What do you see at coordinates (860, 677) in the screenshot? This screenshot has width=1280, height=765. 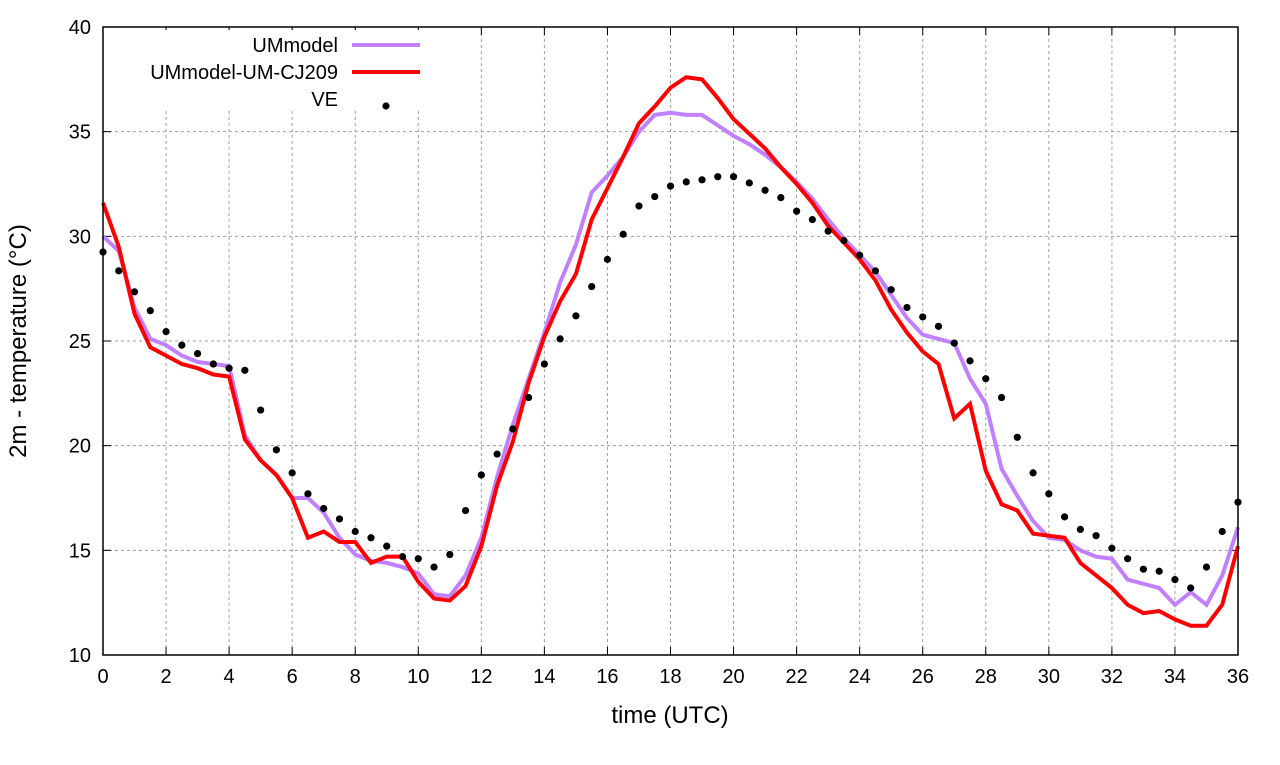 I see `x-tick-label: 24` at bounding box center [860, 677].